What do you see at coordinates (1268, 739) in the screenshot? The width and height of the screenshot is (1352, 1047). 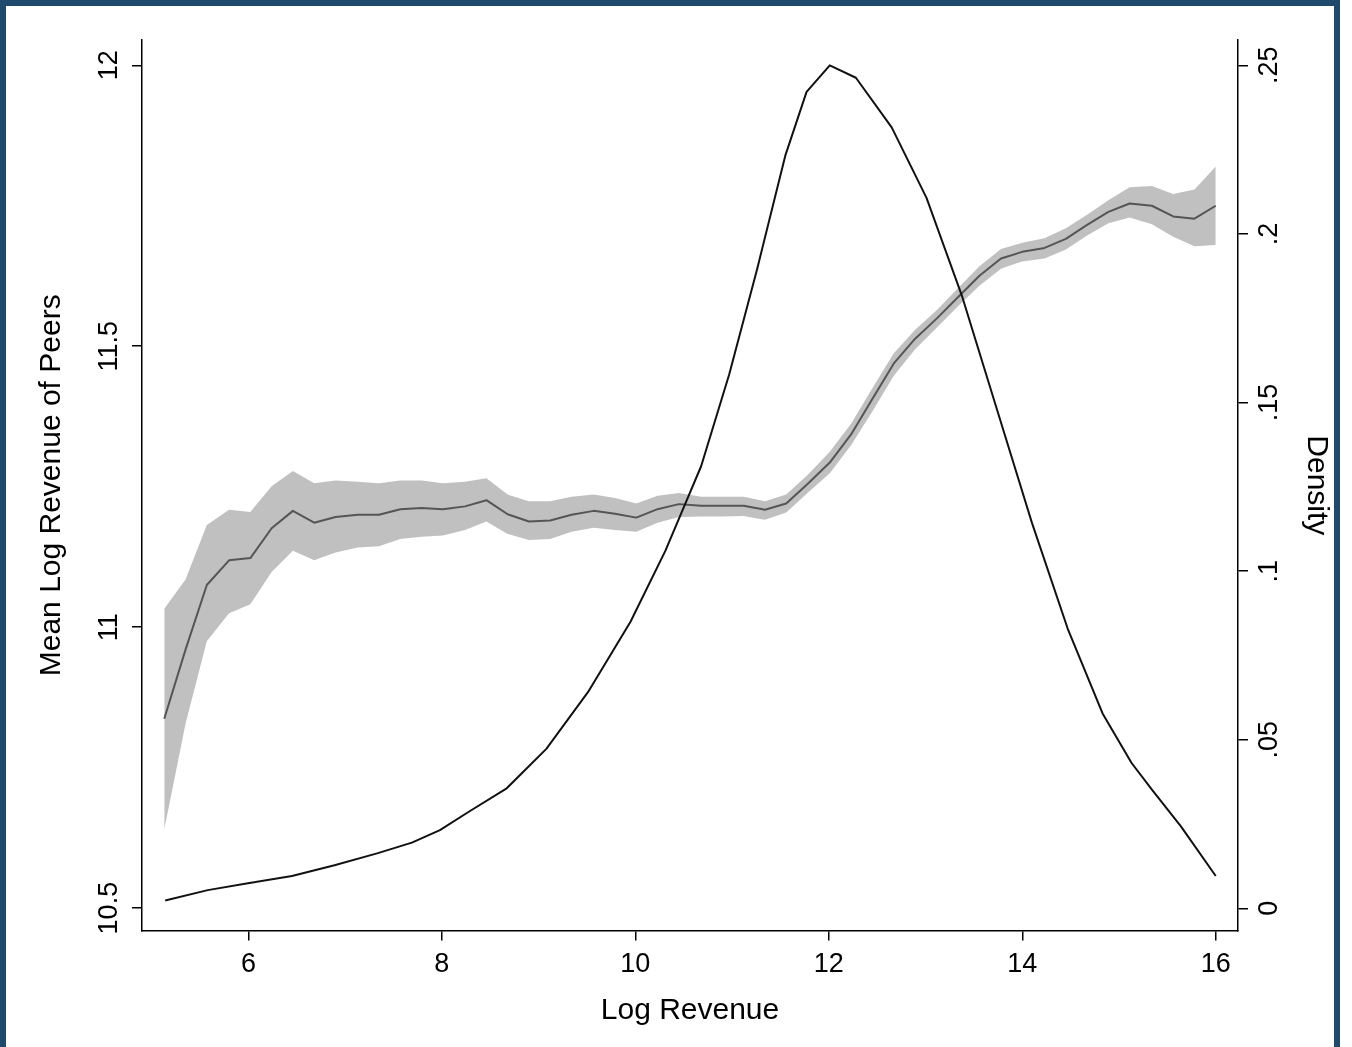 I see `y2-tick-label: .05` at bounding box center [1268, 739].